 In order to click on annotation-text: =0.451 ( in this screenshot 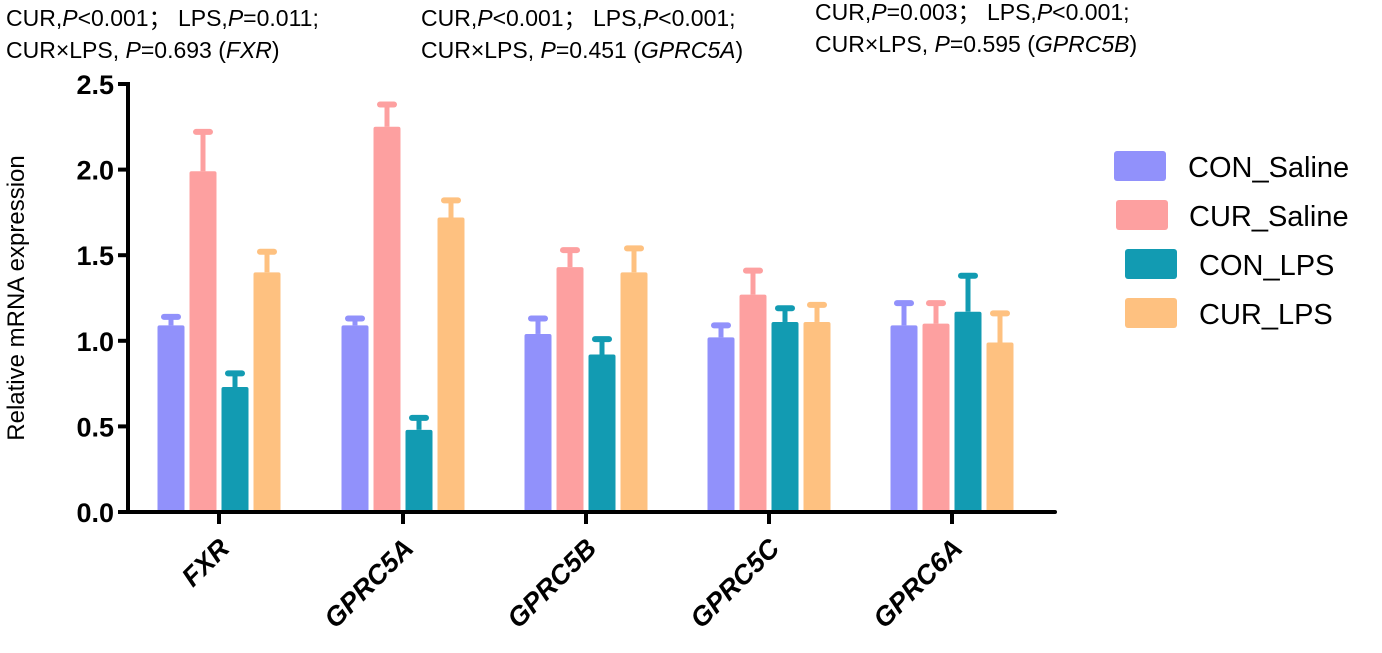, I will do `click(598, 50)`.